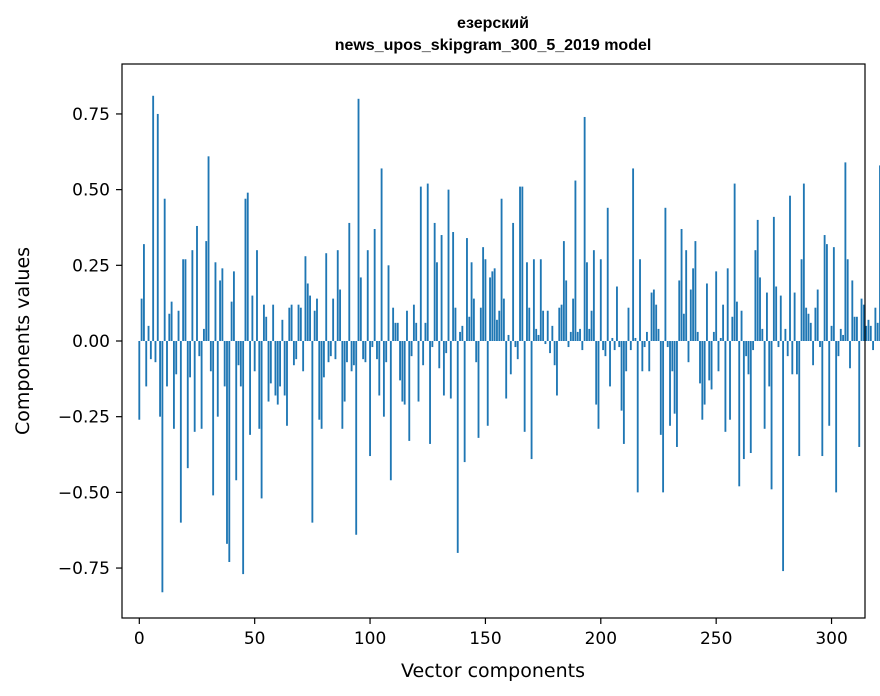 Image resolution: width=880 pixels, height=696 pixels. Describe the element at coordinates (716, 639) in the screenshot. I see `x-tick-label: 250` at that location.